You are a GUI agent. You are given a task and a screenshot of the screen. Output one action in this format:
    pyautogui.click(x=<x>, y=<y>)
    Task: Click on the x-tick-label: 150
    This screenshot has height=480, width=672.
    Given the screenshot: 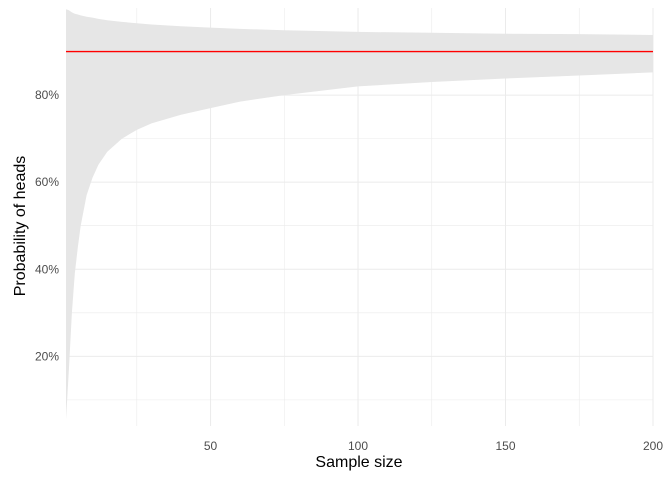 What is the action you would take?
    pyautogui.click(x=505, y=446)
    